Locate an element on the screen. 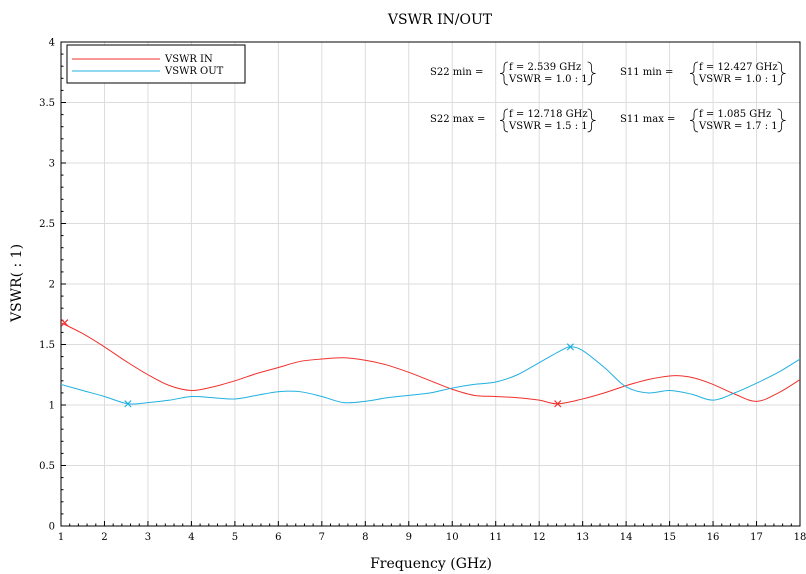  x-tick-label: 8 is located at coordinates (365, 537).